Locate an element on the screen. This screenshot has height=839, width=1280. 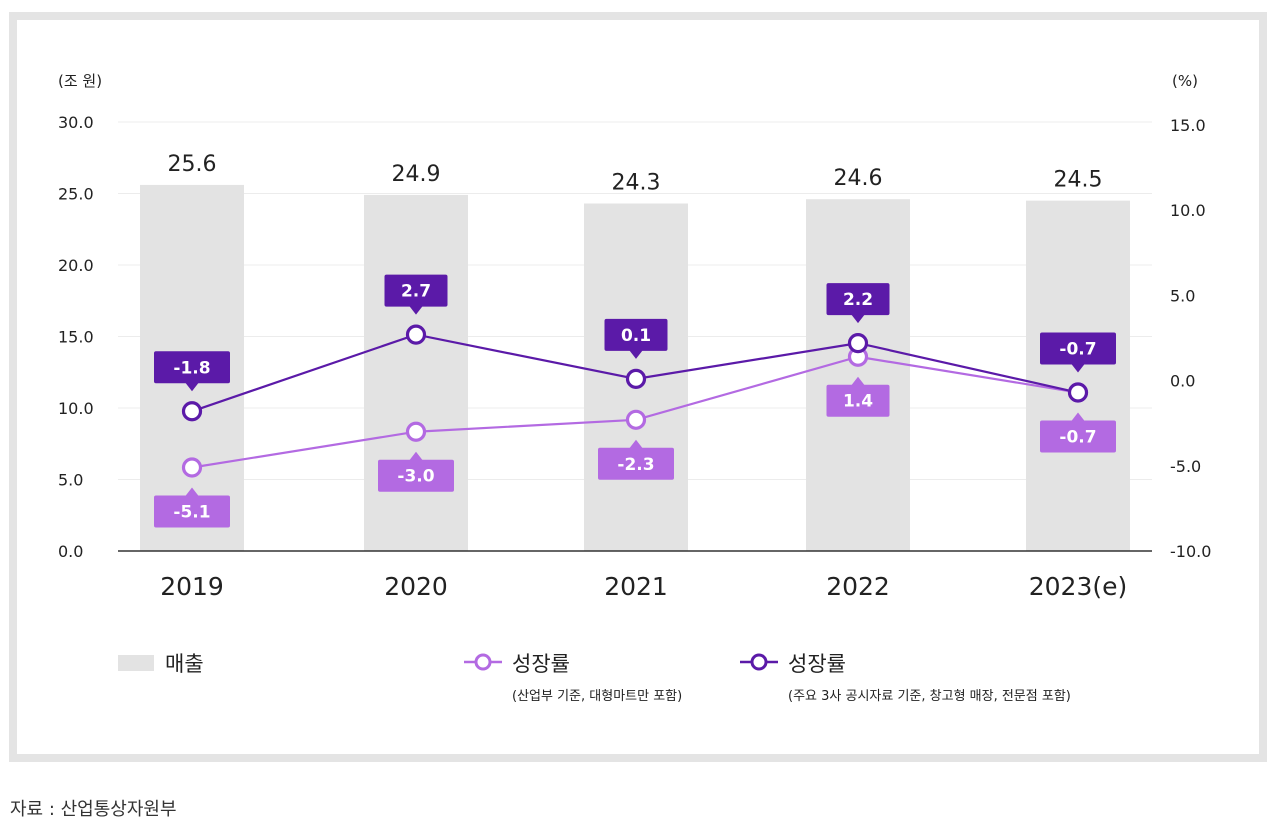
left-tick-label: 10.0 is located at coordinates (76, 408).